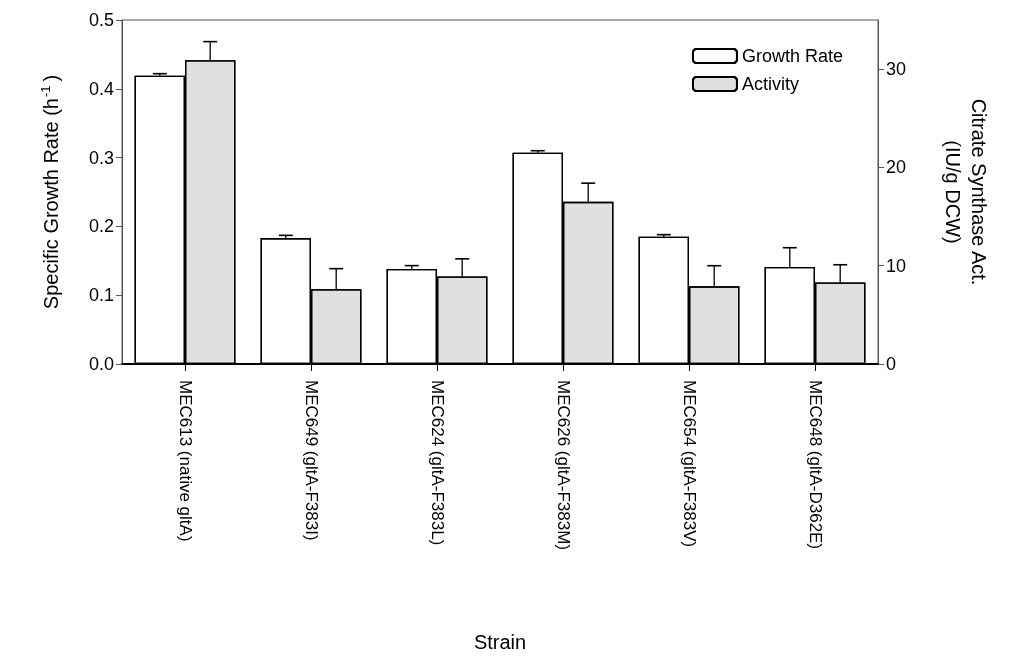  I want to click on y-axis-title: Specific Growth Rate (h-1), so click(50, 192).